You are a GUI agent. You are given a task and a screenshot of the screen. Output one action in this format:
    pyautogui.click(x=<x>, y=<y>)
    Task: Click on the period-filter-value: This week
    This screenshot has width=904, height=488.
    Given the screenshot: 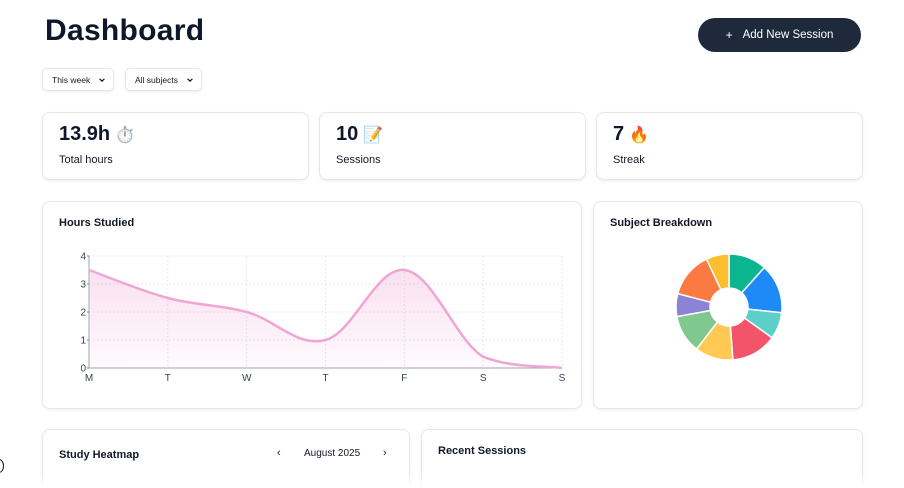 What is the action you would take?
    pyautogui.click(x=71, y=79)
    